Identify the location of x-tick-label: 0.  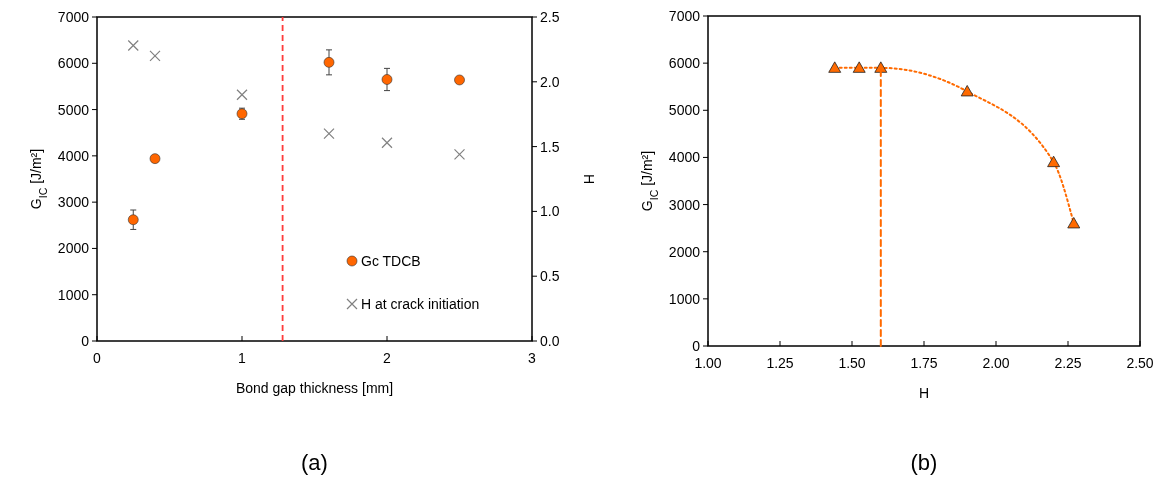
(97, 358).